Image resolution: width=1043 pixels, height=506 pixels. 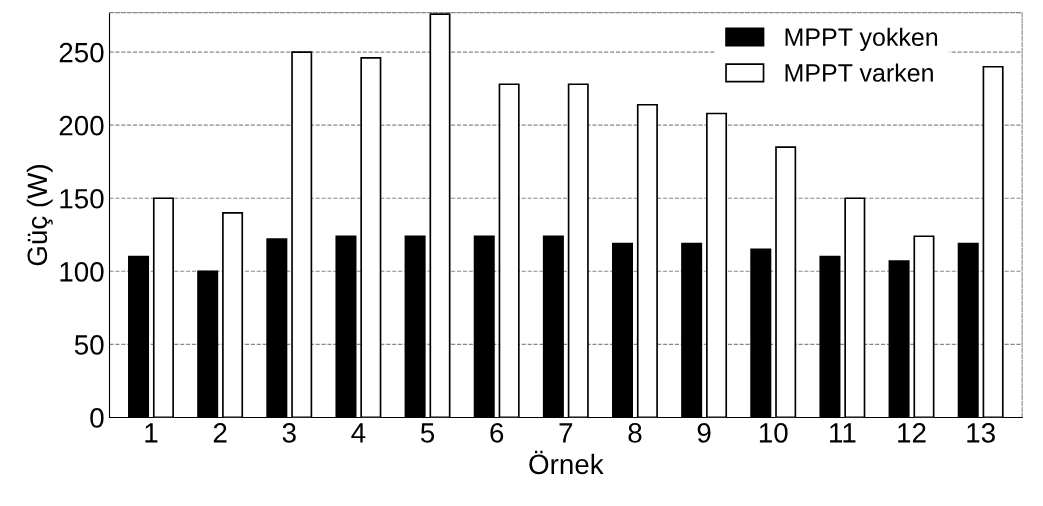 What do you see at coordinates (566, 462) in the screenshot?
I see `x-axis-title: Örnek` at bounding box center [566, 462].